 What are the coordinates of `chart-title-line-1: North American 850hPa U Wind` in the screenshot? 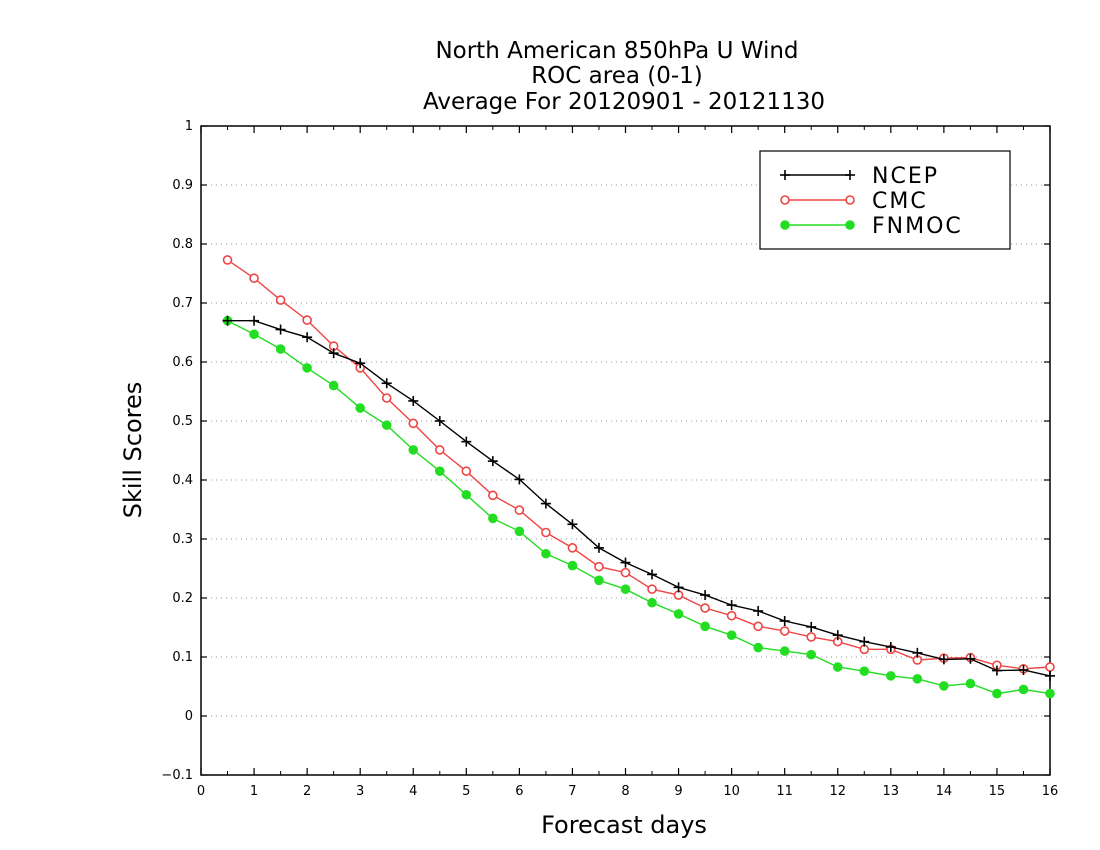 It's located at (616, 51).